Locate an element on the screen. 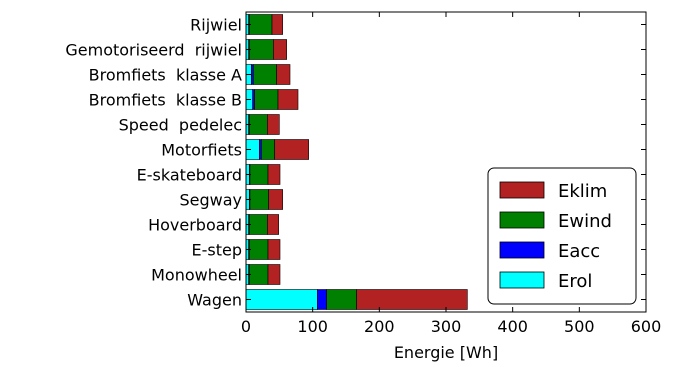  x-tick-label: 200 is located at coordinates (379, 326).